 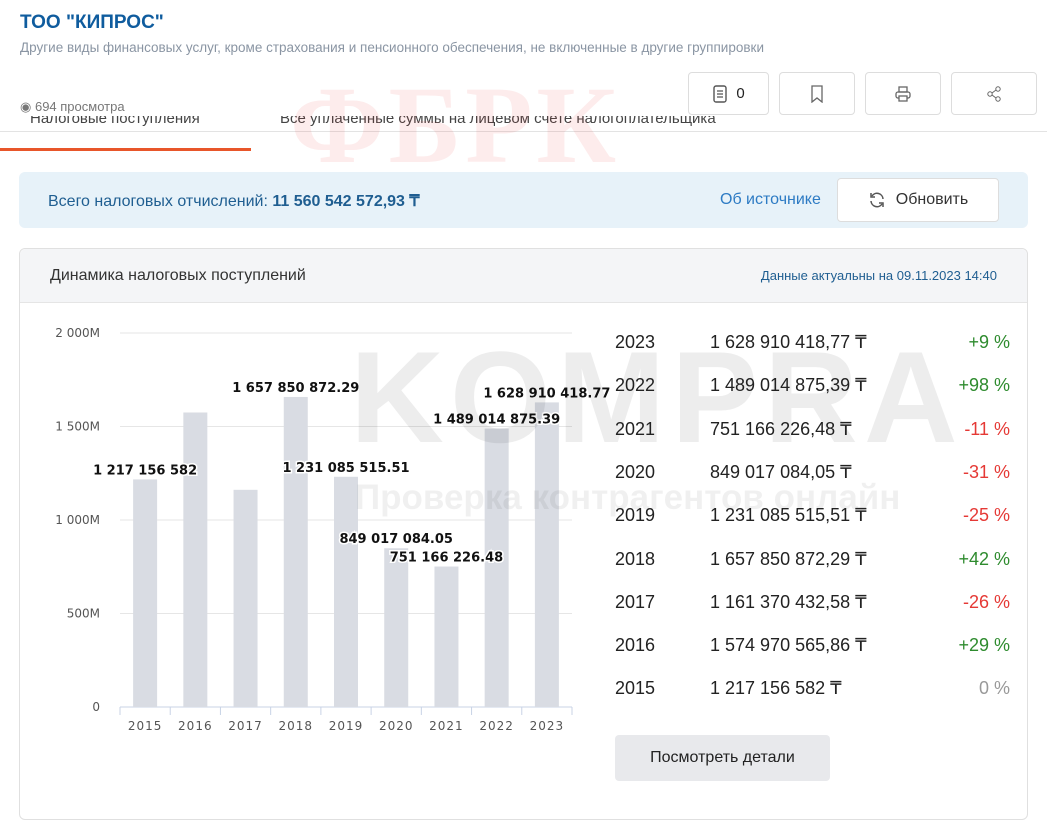 I want to click on notes-button: 0, so click(x=728, y=93).